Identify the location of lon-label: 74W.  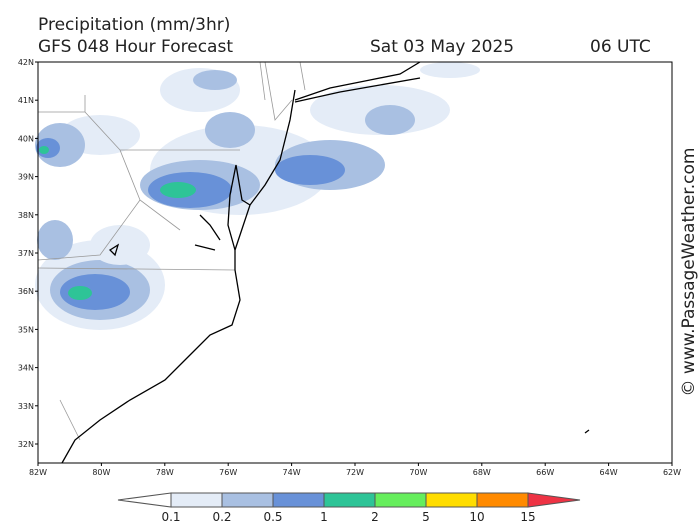
(292, 472).